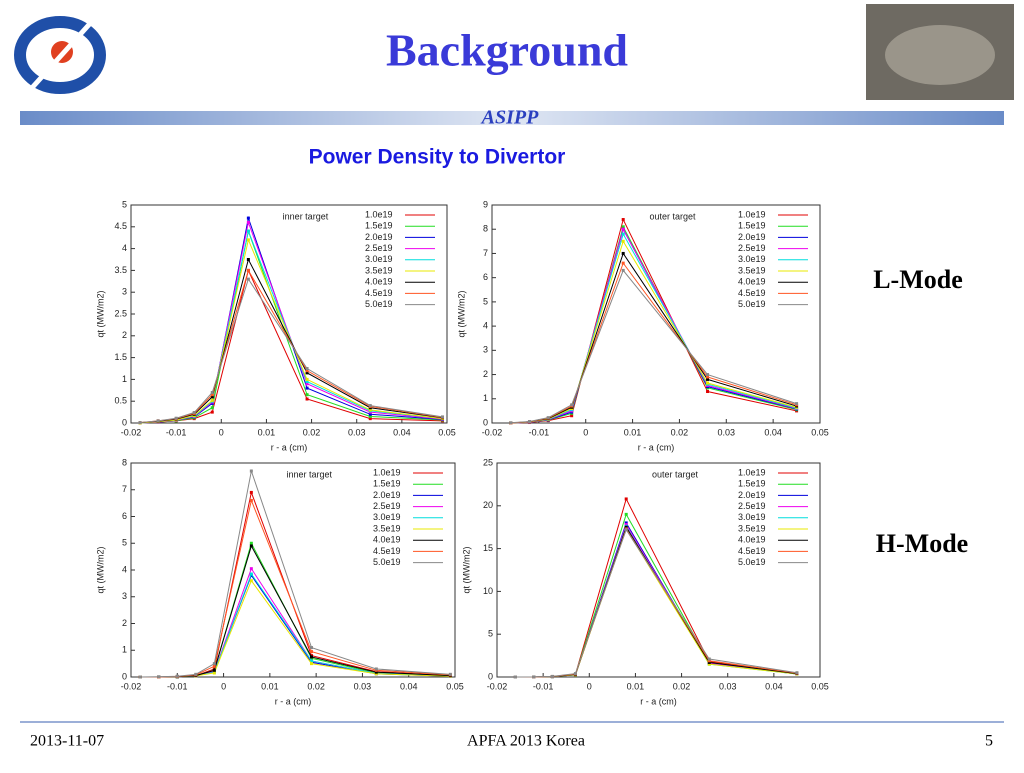 The image size is (1024, 773). What do you see at coordinates (461, 314) in the screenshot?
I see `y-axis-label: qt (MW/m2)` at bounding box center [461, 314].